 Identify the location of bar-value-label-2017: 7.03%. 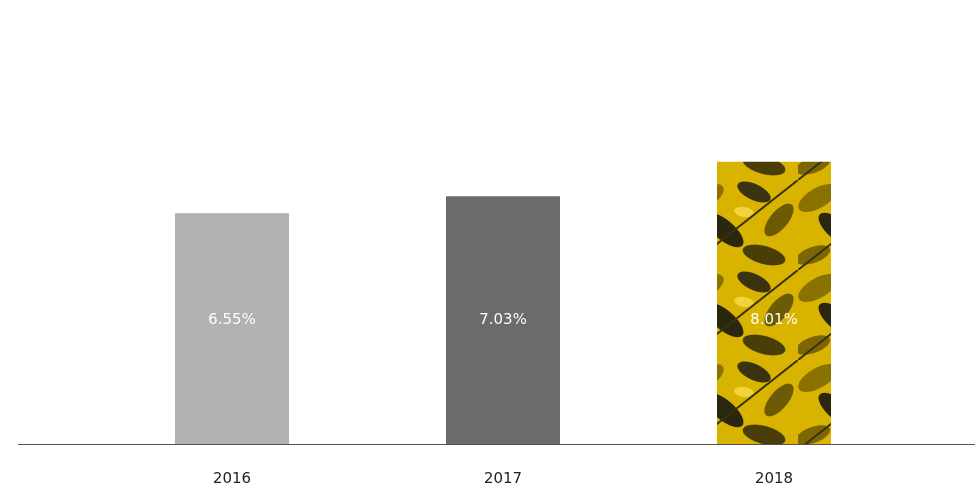
(503, 319).